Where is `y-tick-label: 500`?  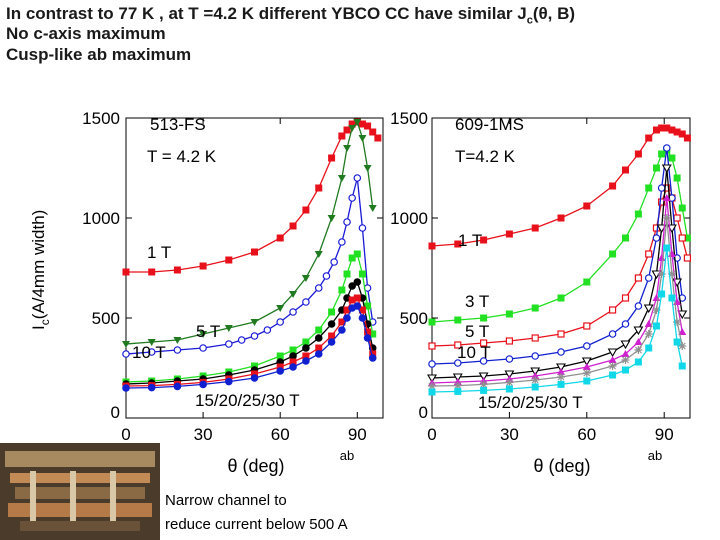
y-tick-label: 500 is located at coordinates (106, 318).